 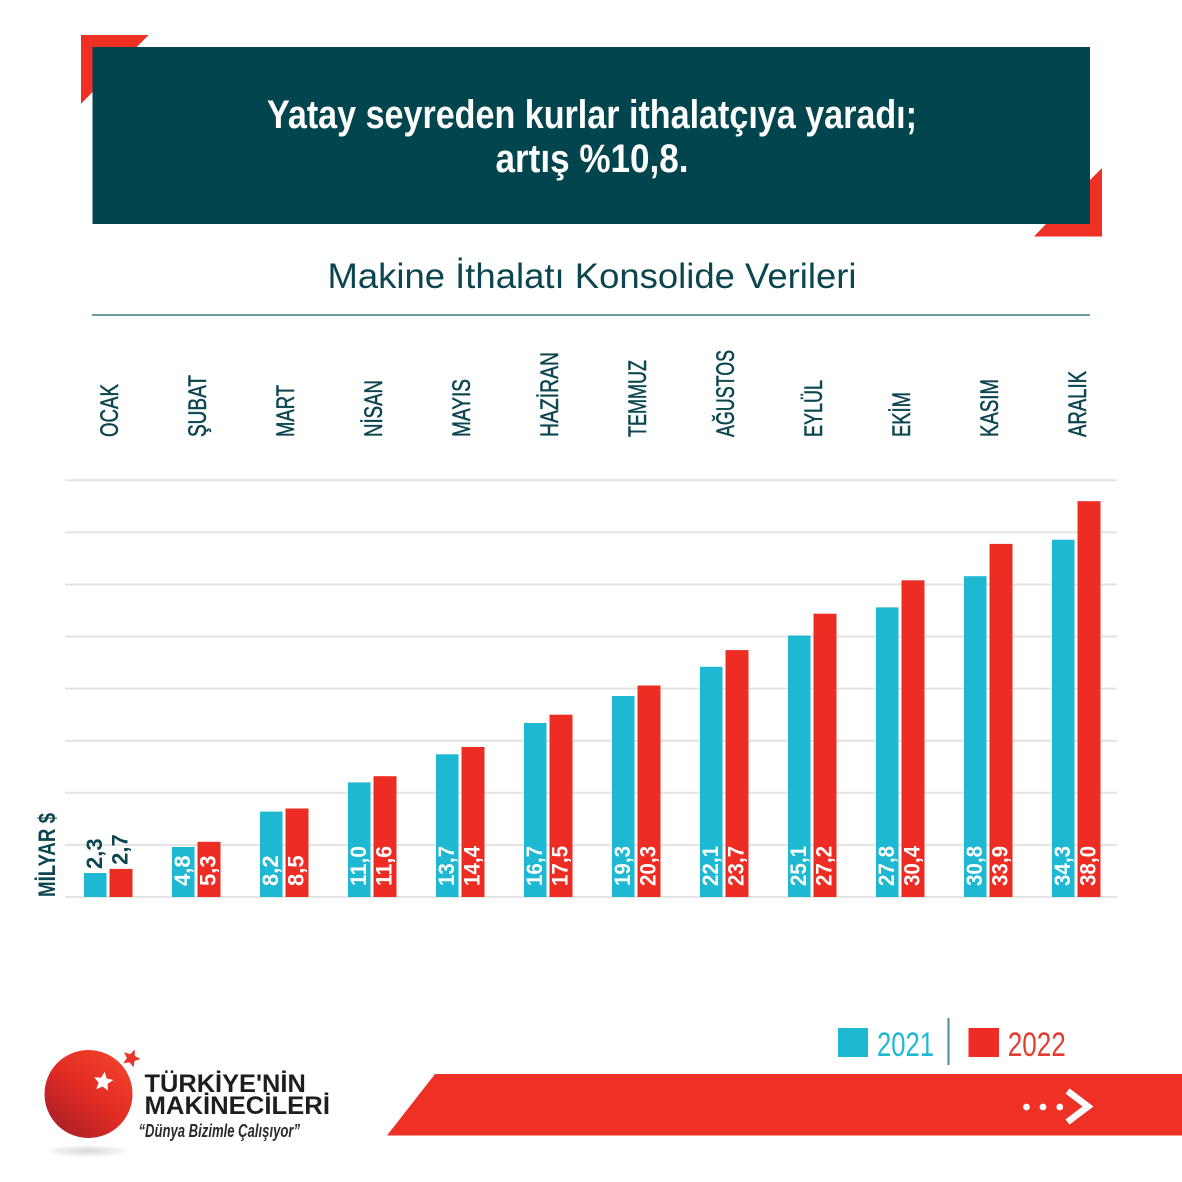 I want to click on svg-text: 25,1, so click(x=798, y=866).